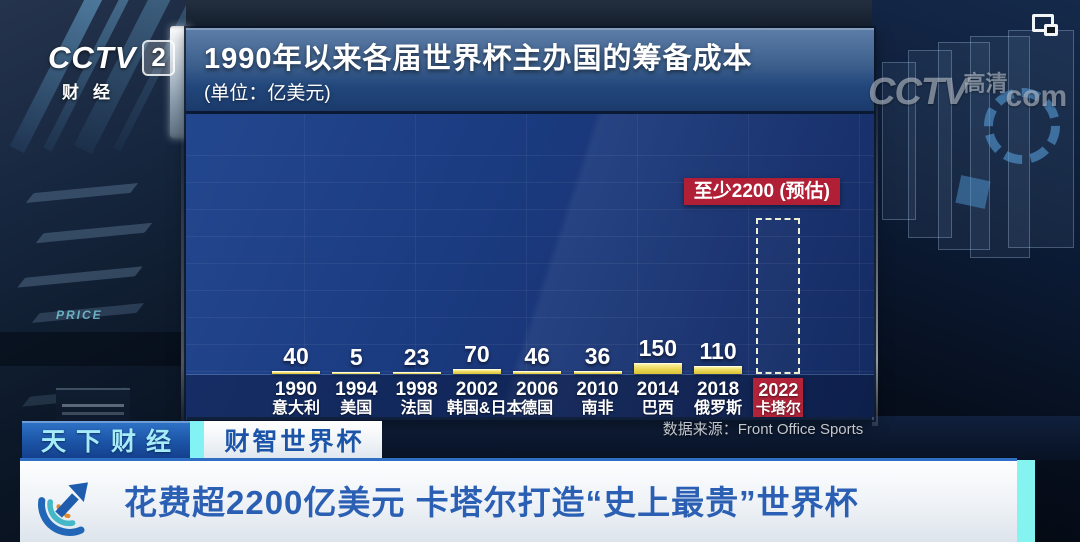  I want to click on pip-inner-rect, so click(1051, 30).